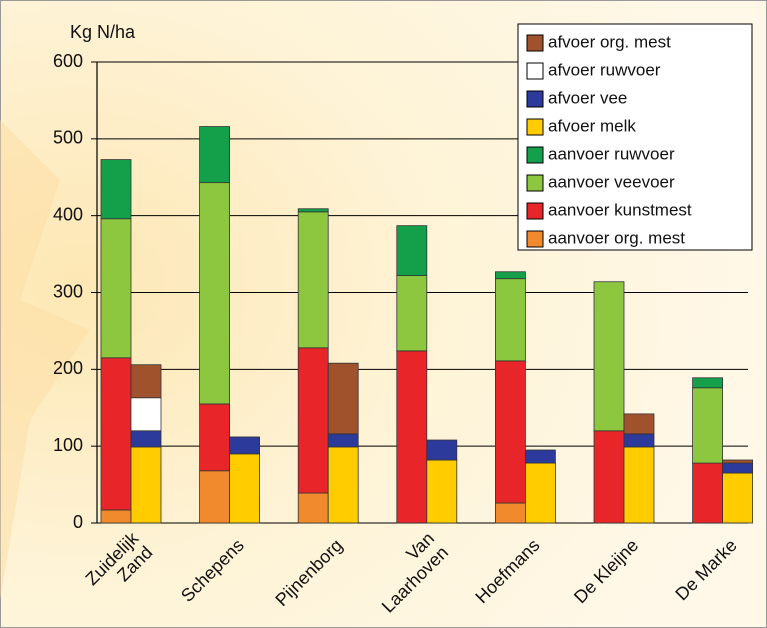  What do you see at coordinates (68, 368) in the screenshot?
I see `y-tick-label: 200` at bounding box center [68, 368].